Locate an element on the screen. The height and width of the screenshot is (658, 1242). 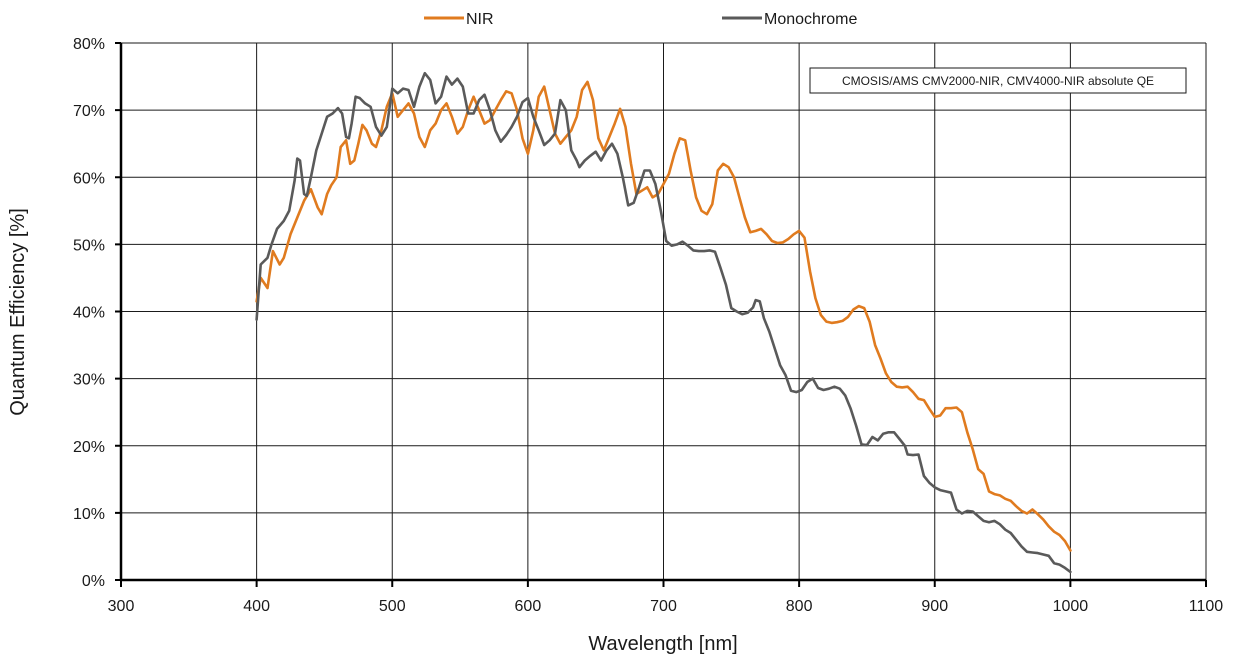
annotation-frame is located at coordinates (998, 80).